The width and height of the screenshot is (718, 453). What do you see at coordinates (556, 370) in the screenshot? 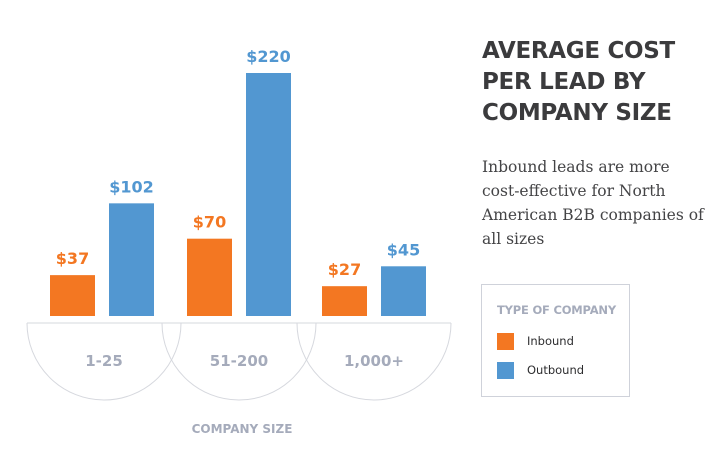
I see `legend-label-outbound: Outbound` at bounding box center [556, 370].